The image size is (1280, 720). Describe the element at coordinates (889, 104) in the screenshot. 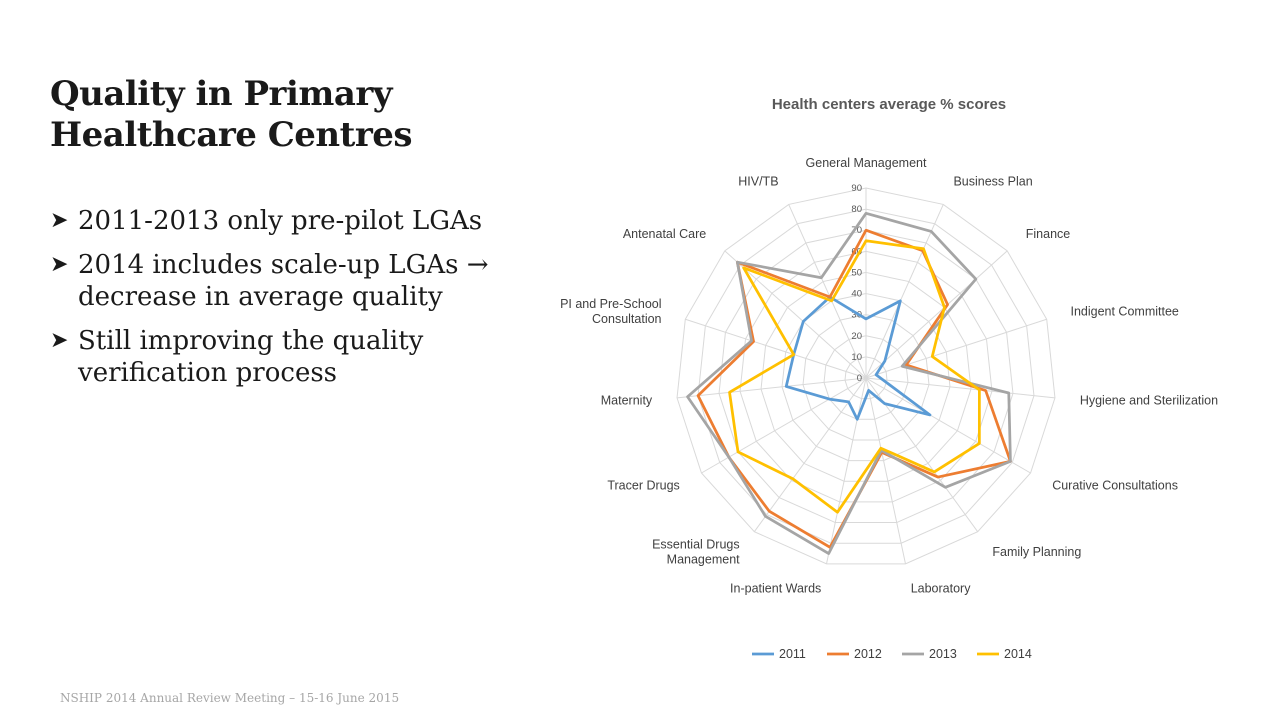

I see `chart-title: Health centers average % scores` at that location.